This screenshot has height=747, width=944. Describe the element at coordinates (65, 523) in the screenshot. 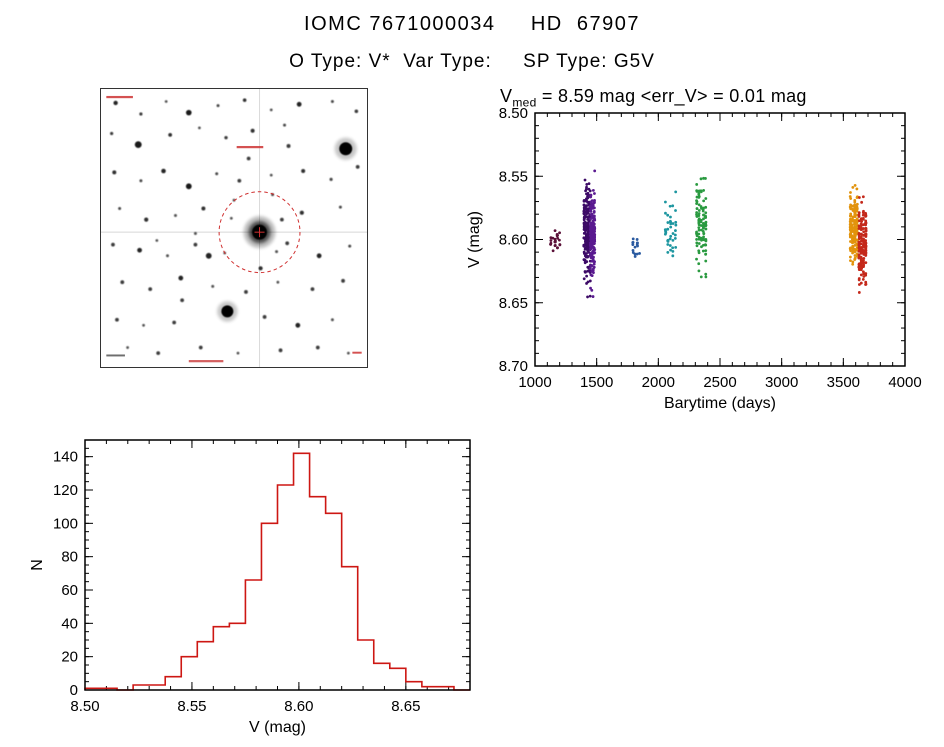

I see `svg-text: 100` at that location.